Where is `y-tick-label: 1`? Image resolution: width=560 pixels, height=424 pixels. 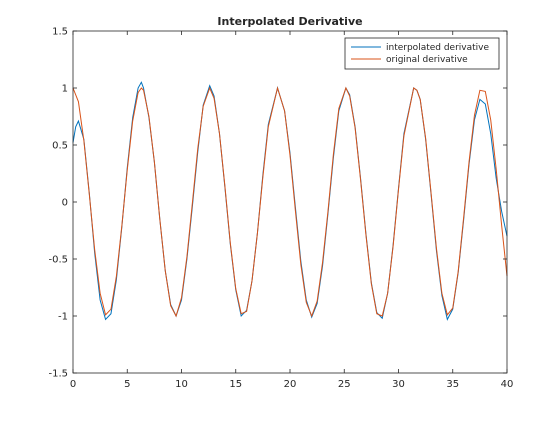
y-tick-label: 1 is located at coordinates (65, 89).